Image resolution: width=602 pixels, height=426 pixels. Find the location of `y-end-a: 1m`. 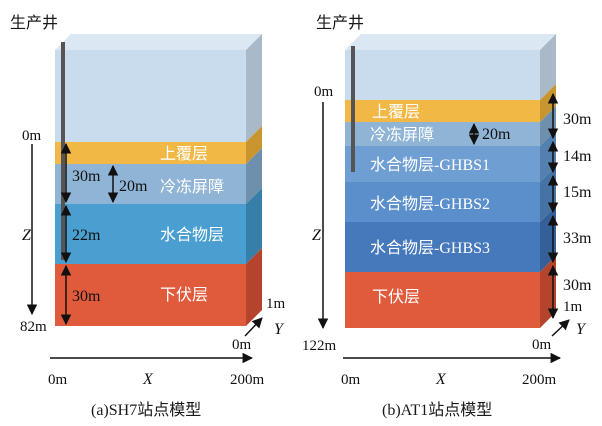

y-end-a: 1m is located at coordinates (276, 304).